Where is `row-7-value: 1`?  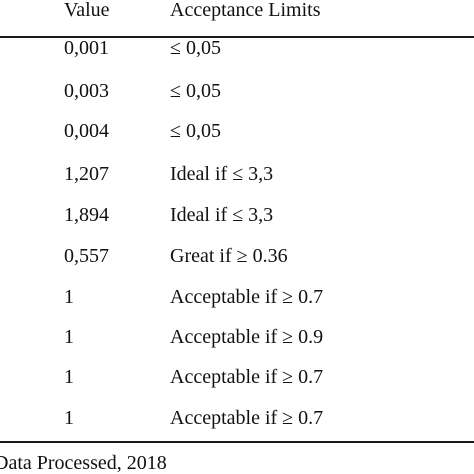
row-7-value: 1 is located at coordinates (69, 297).